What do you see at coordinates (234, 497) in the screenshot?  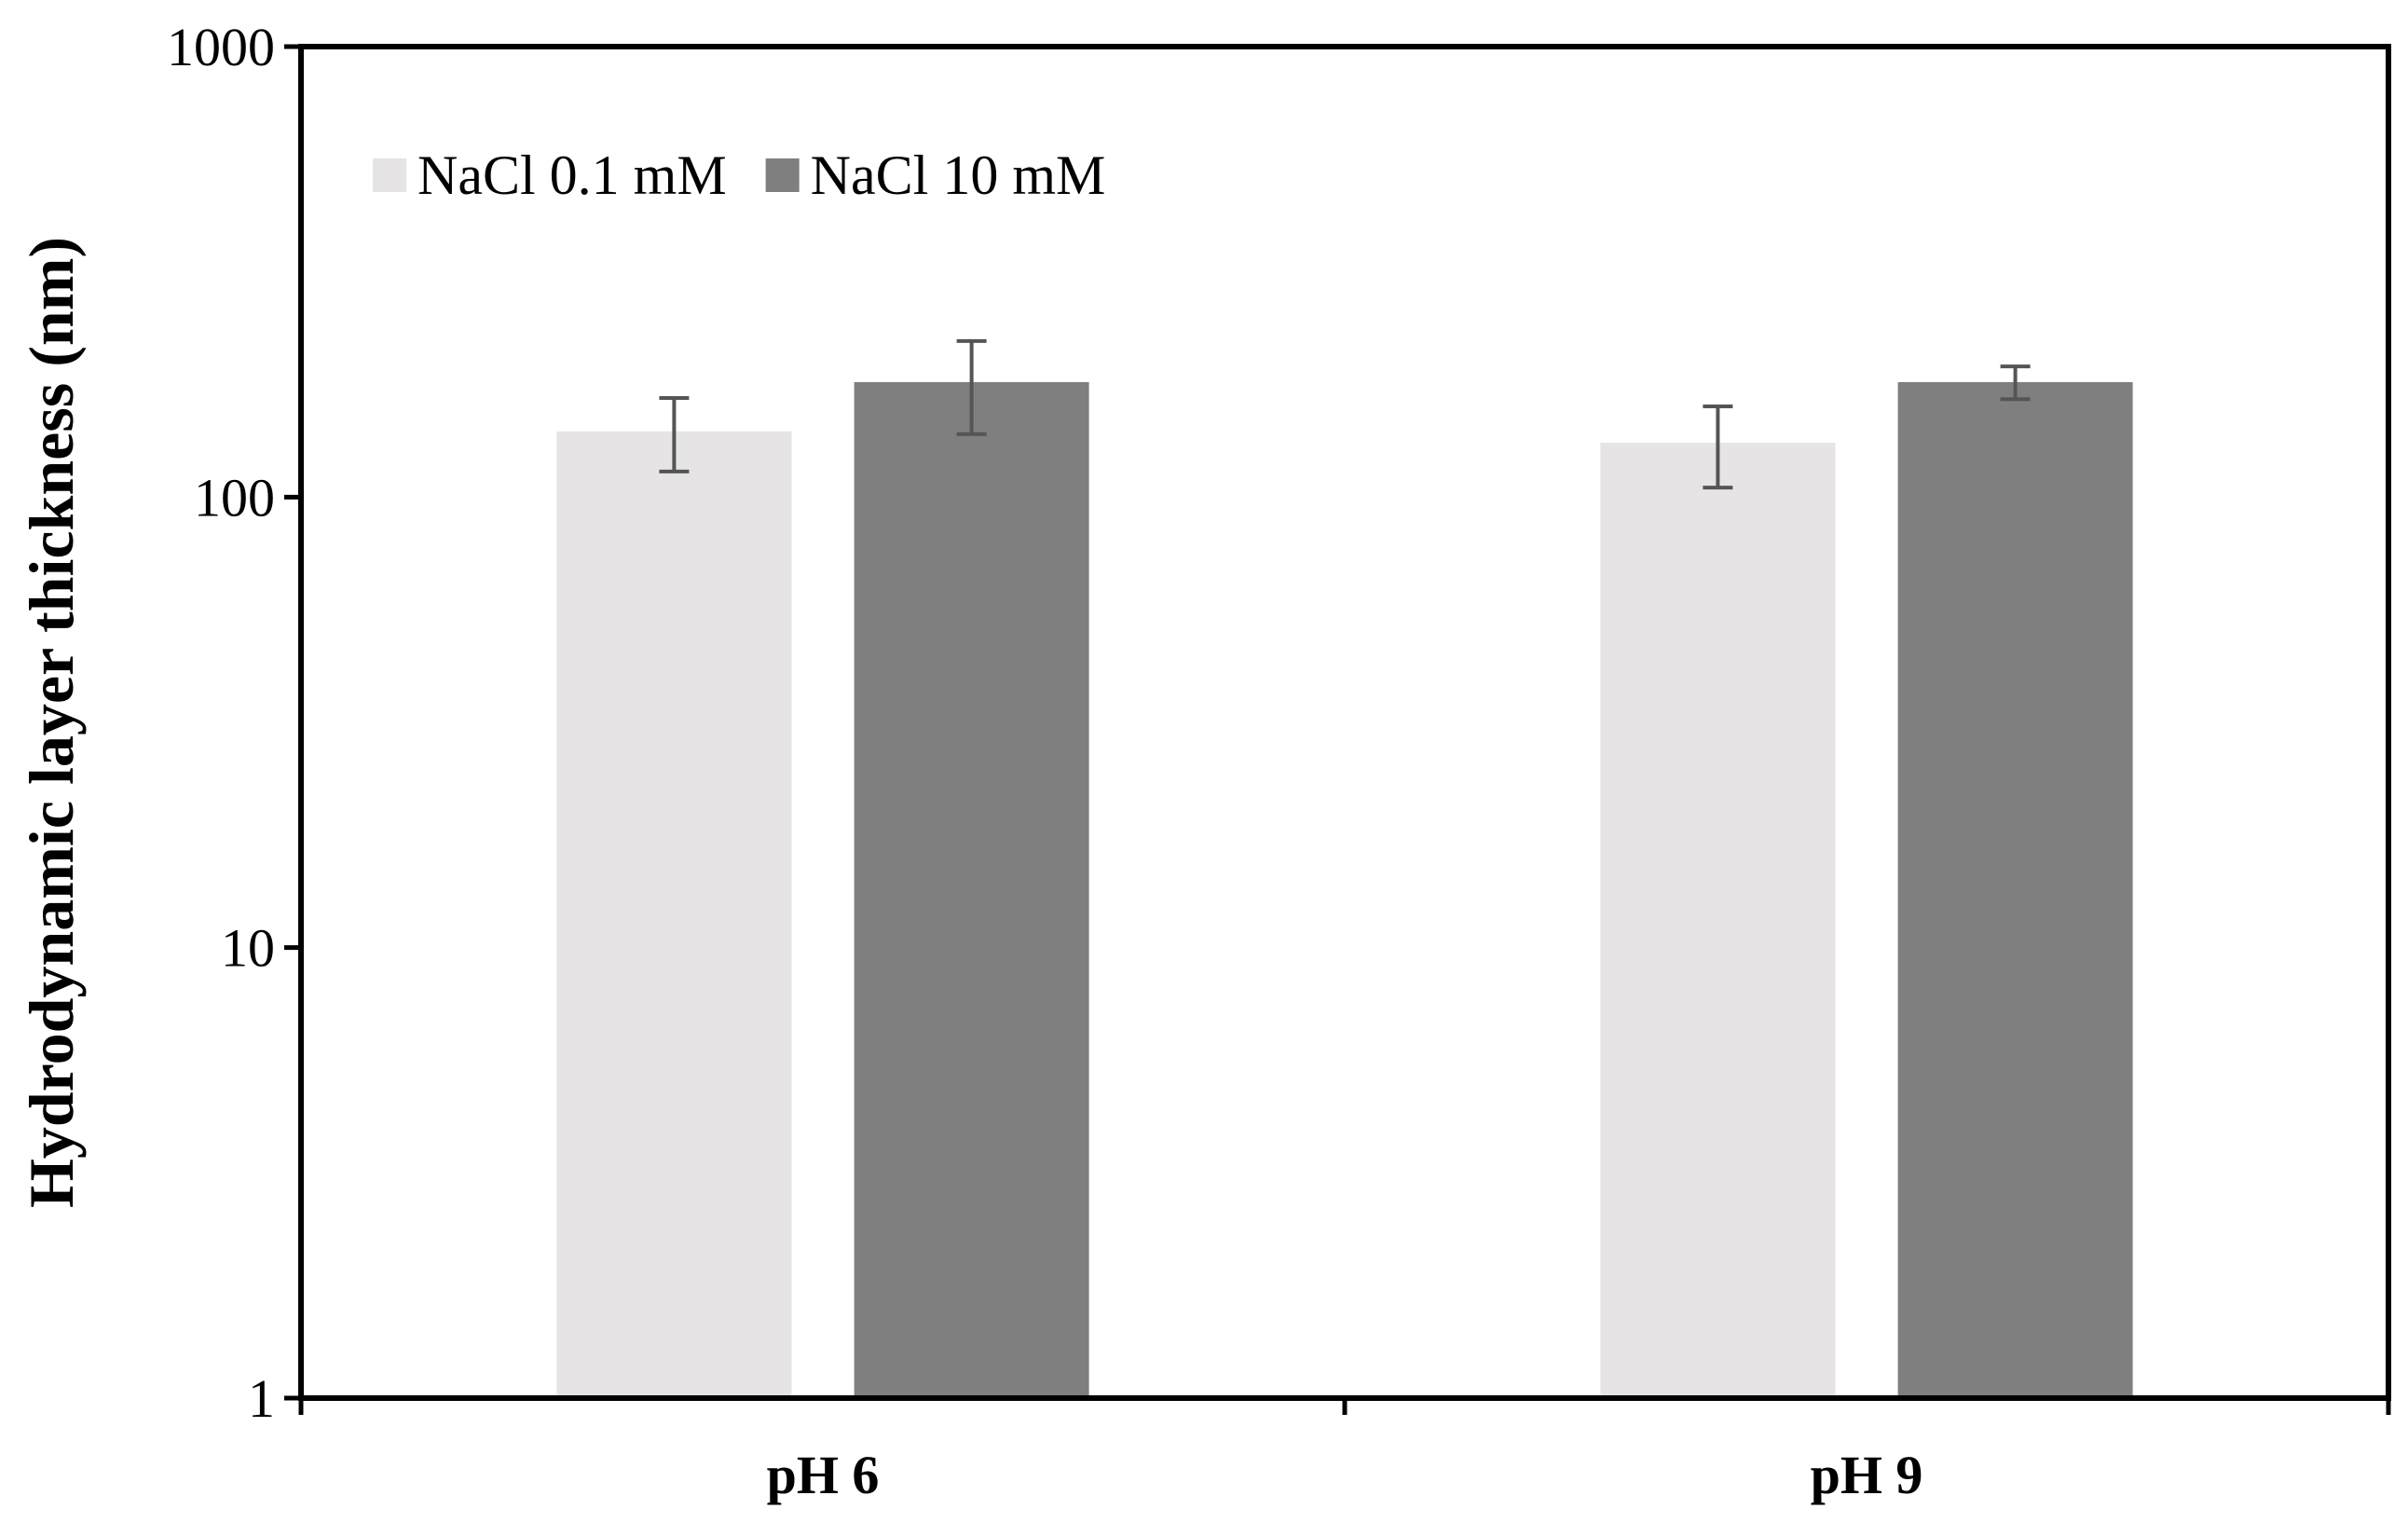 I see `y-tick-label: 100` at bounding box center [234, 497].